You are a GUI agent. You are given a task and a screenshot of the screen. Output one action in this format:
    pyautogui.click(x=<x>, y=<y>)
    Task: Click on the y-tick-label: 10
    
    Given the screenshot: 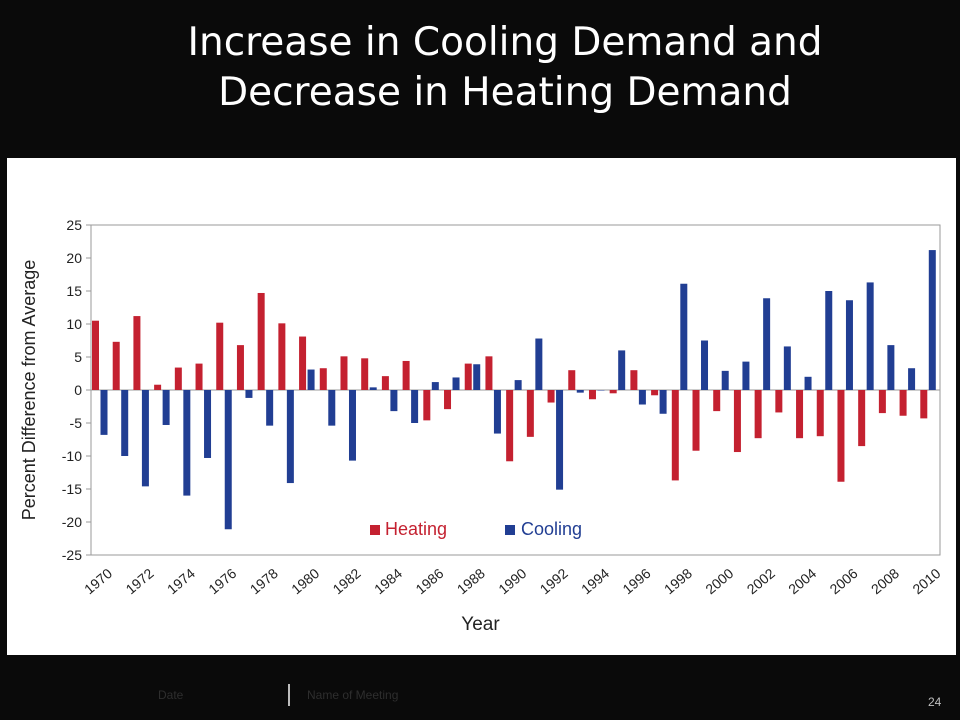 What is the action you would take?
    pyautogui.click(x=74, y=324)
    